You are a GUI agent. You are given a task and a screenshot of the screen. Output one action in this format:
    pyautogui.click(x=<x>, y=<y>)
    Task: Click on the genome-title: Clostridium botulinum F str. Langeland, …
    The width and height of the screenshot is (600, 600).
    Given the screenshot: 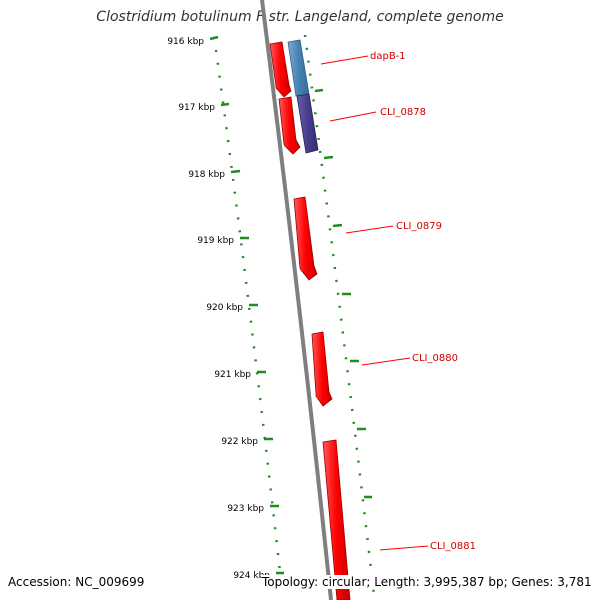 What is the action you would take?
    pyautogui.click(x=300, y=17)
    